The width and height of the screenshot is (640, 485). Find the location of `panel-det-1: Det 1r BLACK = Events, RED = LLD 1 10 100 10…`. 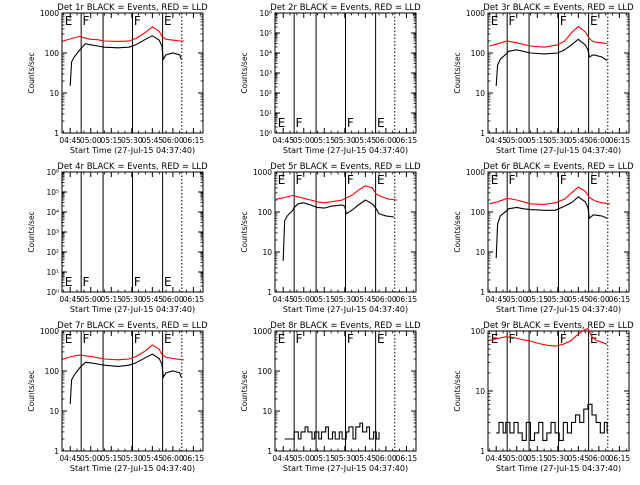

panel-det-1: Det 1r BLACK = Events, RED = LLD 1 10 100 10… is located at coordinates (117, 79).